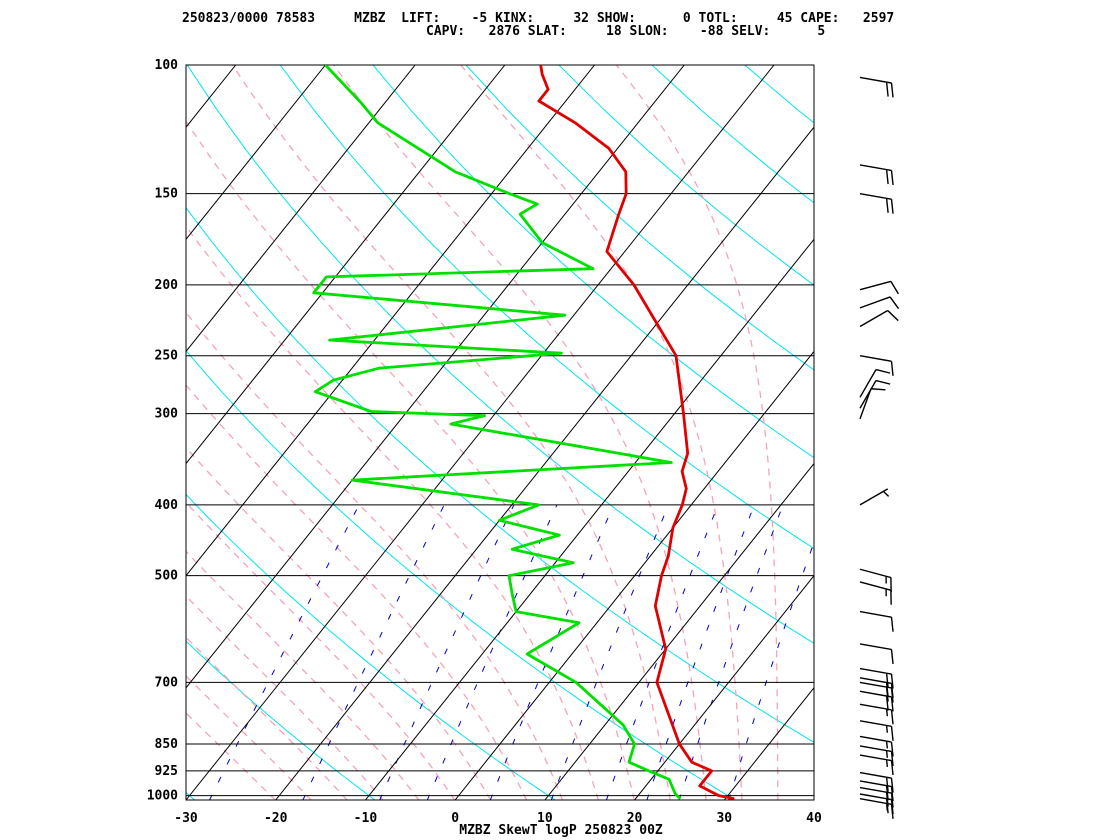 Image resolution: width=1120 pixels, height=840 pixels. Describe the element at coordinates (814, 818) in the screenshot. I see `temperature-tick: 40` at that location.